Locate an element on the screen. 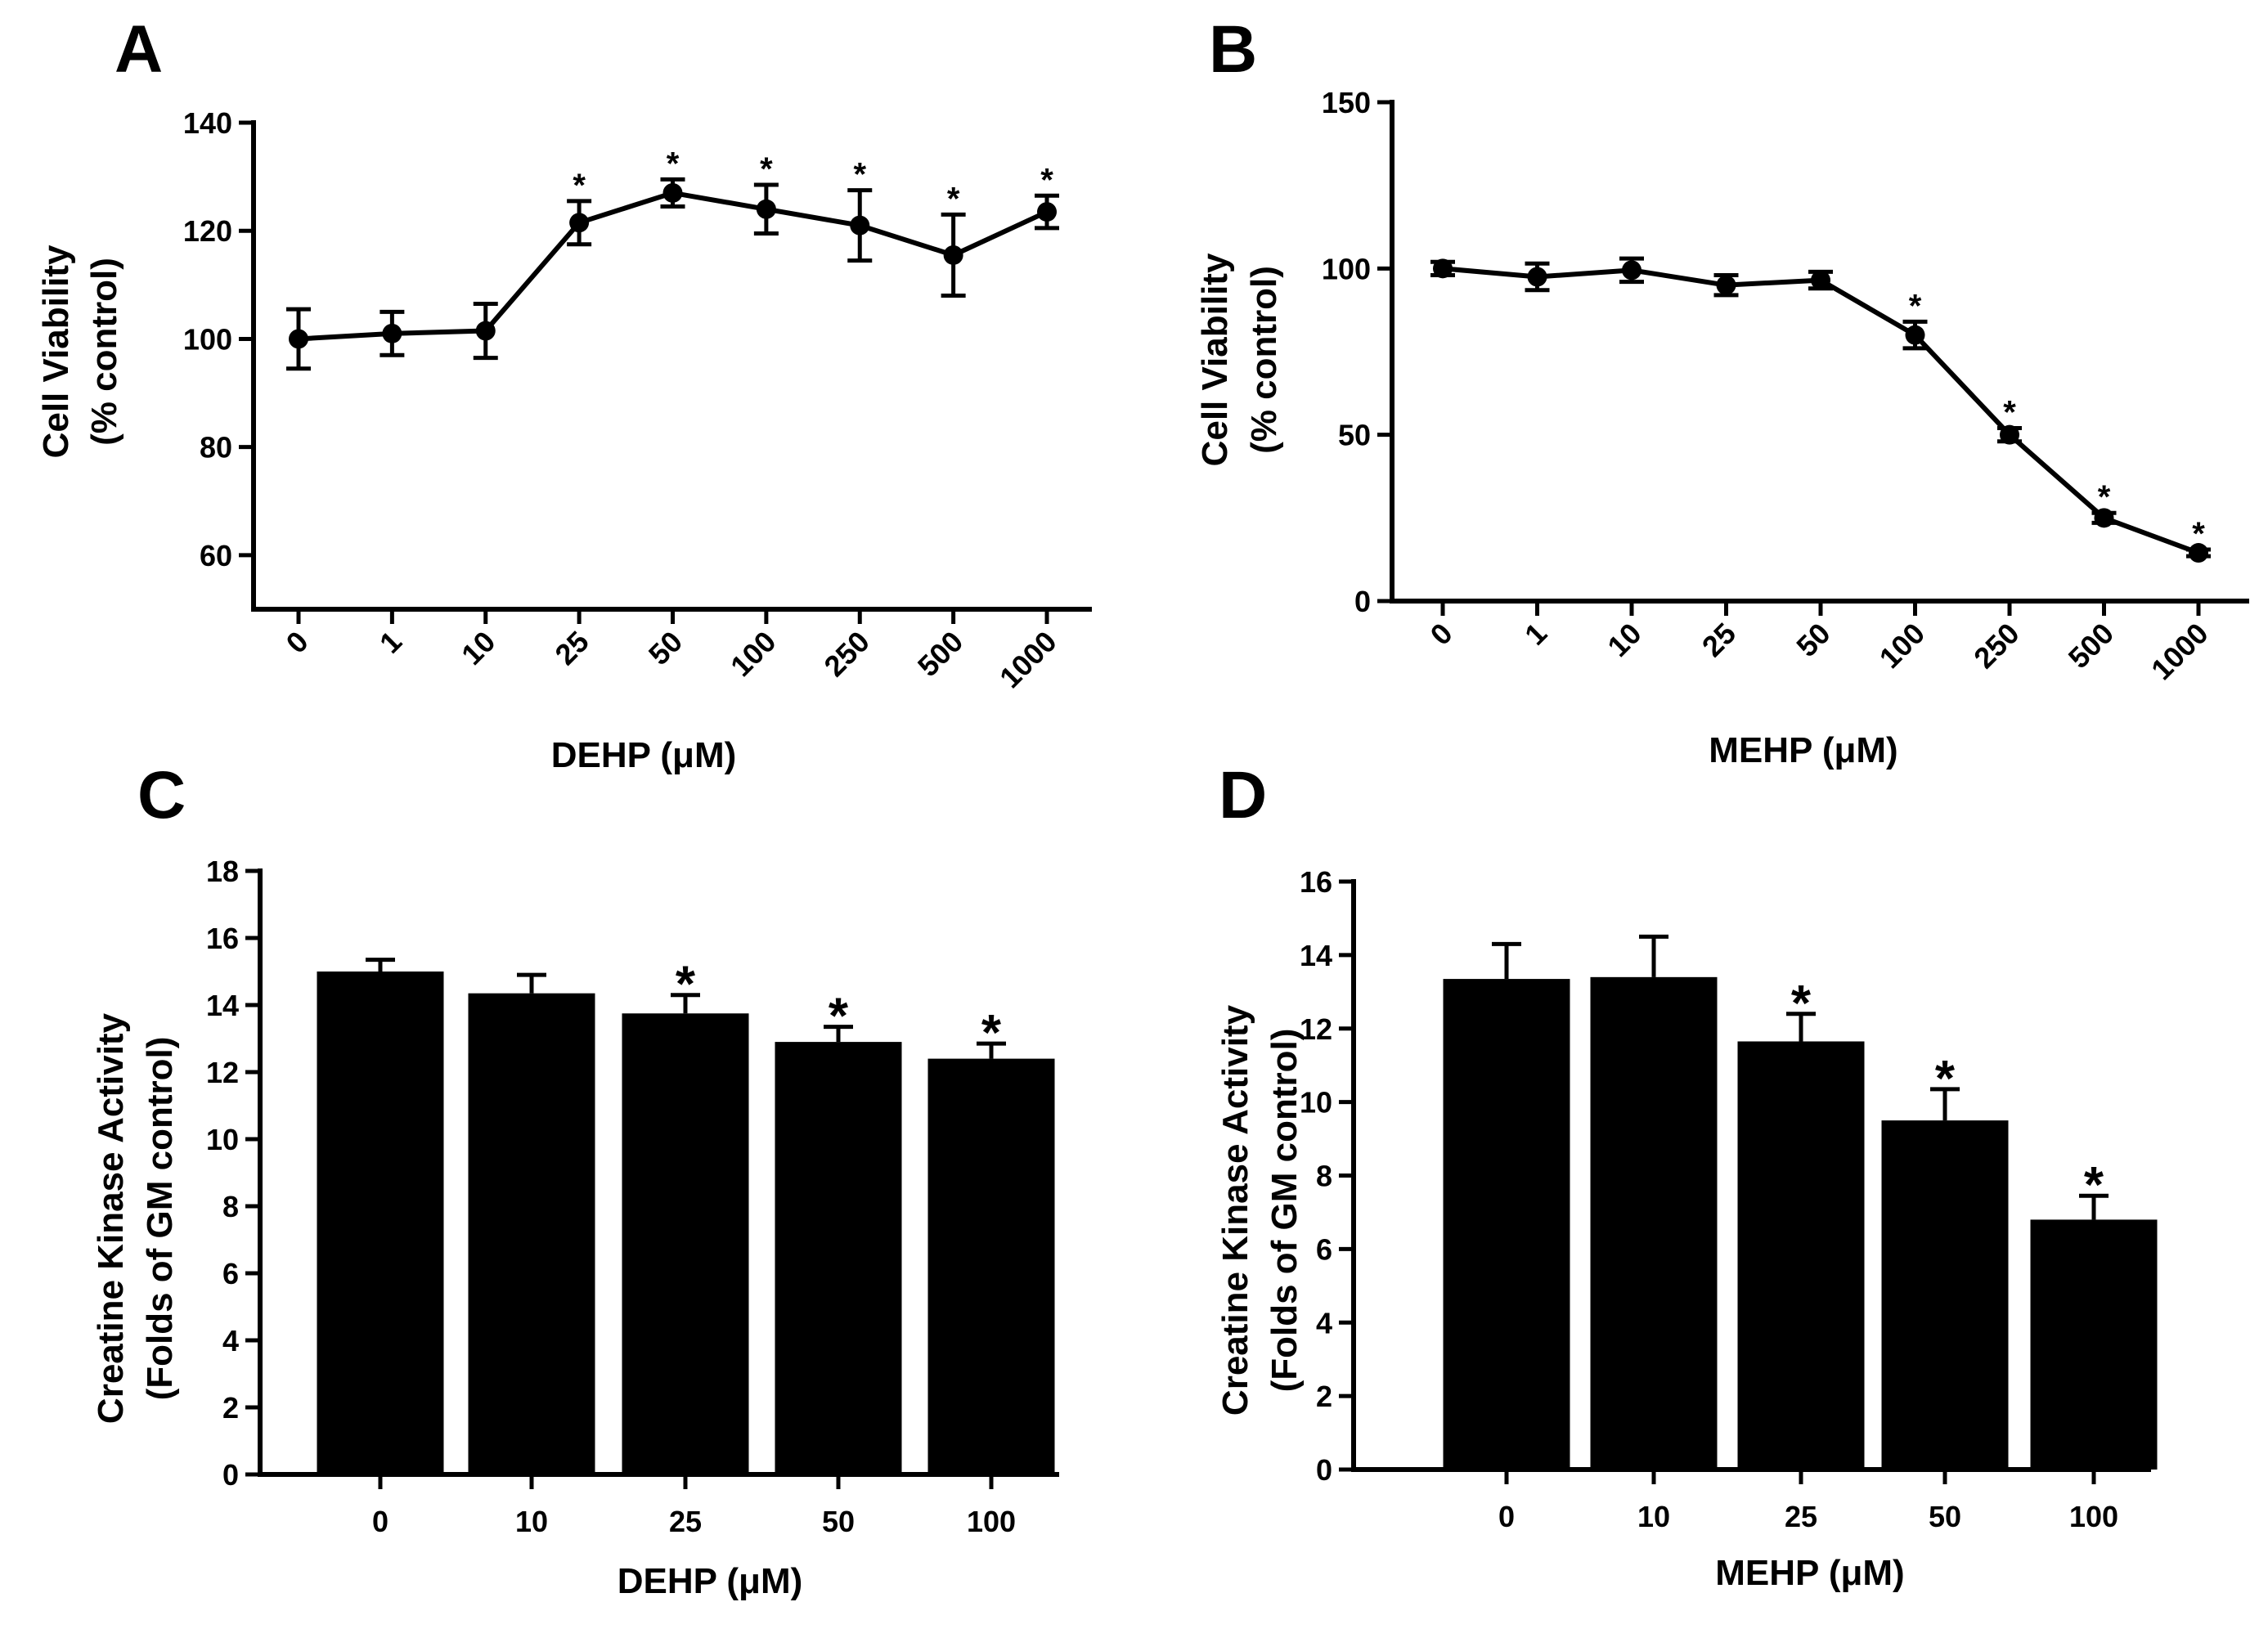 The height and width of the screenshot is (1629, 2268). y-tick-label-c: 10 is located at coordinates (222, 1139).